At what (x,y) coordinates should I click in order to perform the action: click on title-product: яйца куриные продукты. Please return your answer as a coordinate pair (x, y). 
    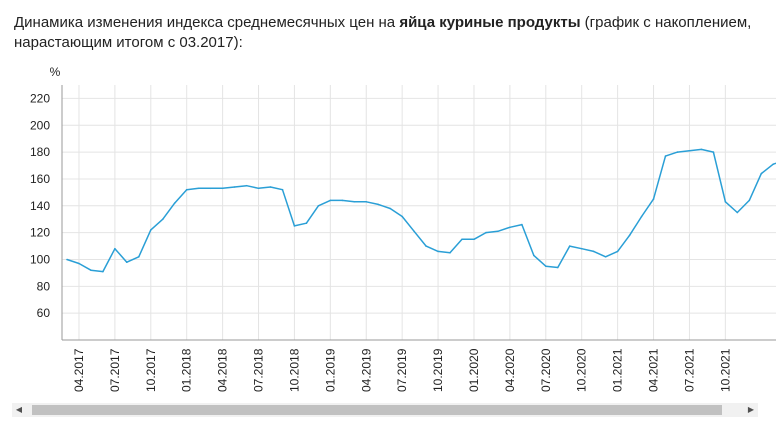
    Looking at the image, I should click on (490, 22).